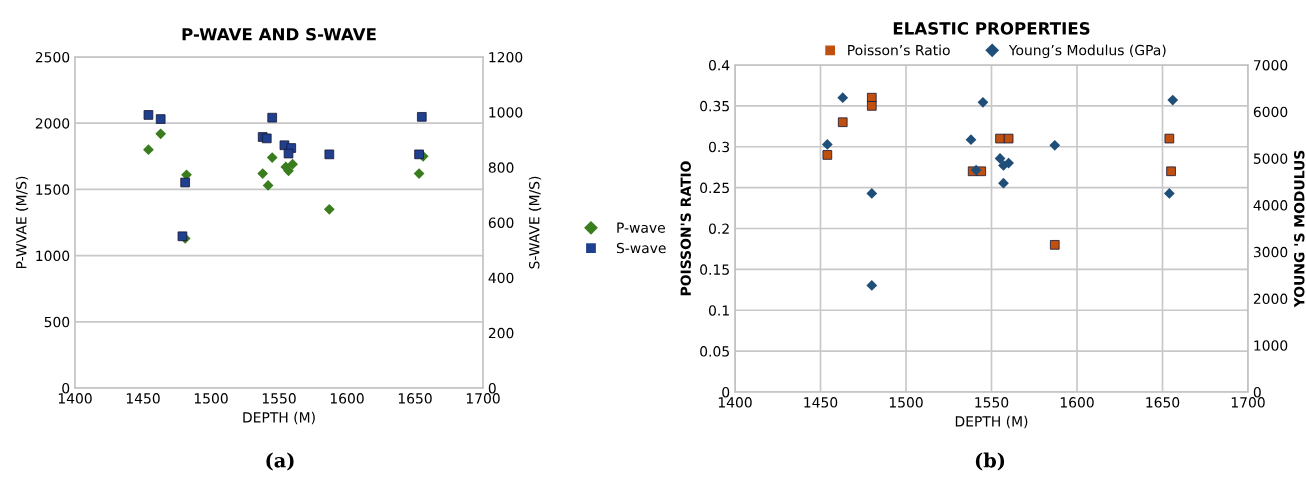 This screenshot has width=1306, height=482. Describe the element at coordinates (641, 248) in the screenshot. I see `legend-label: S-wave` at that location.